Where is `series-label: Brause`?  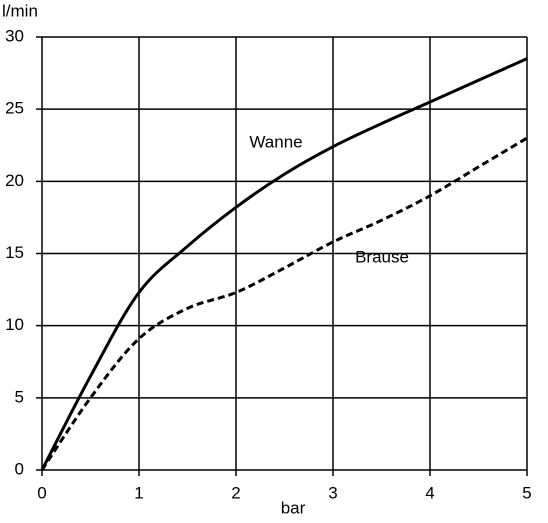 series-label: Brause is located at coordinates (382, 256).